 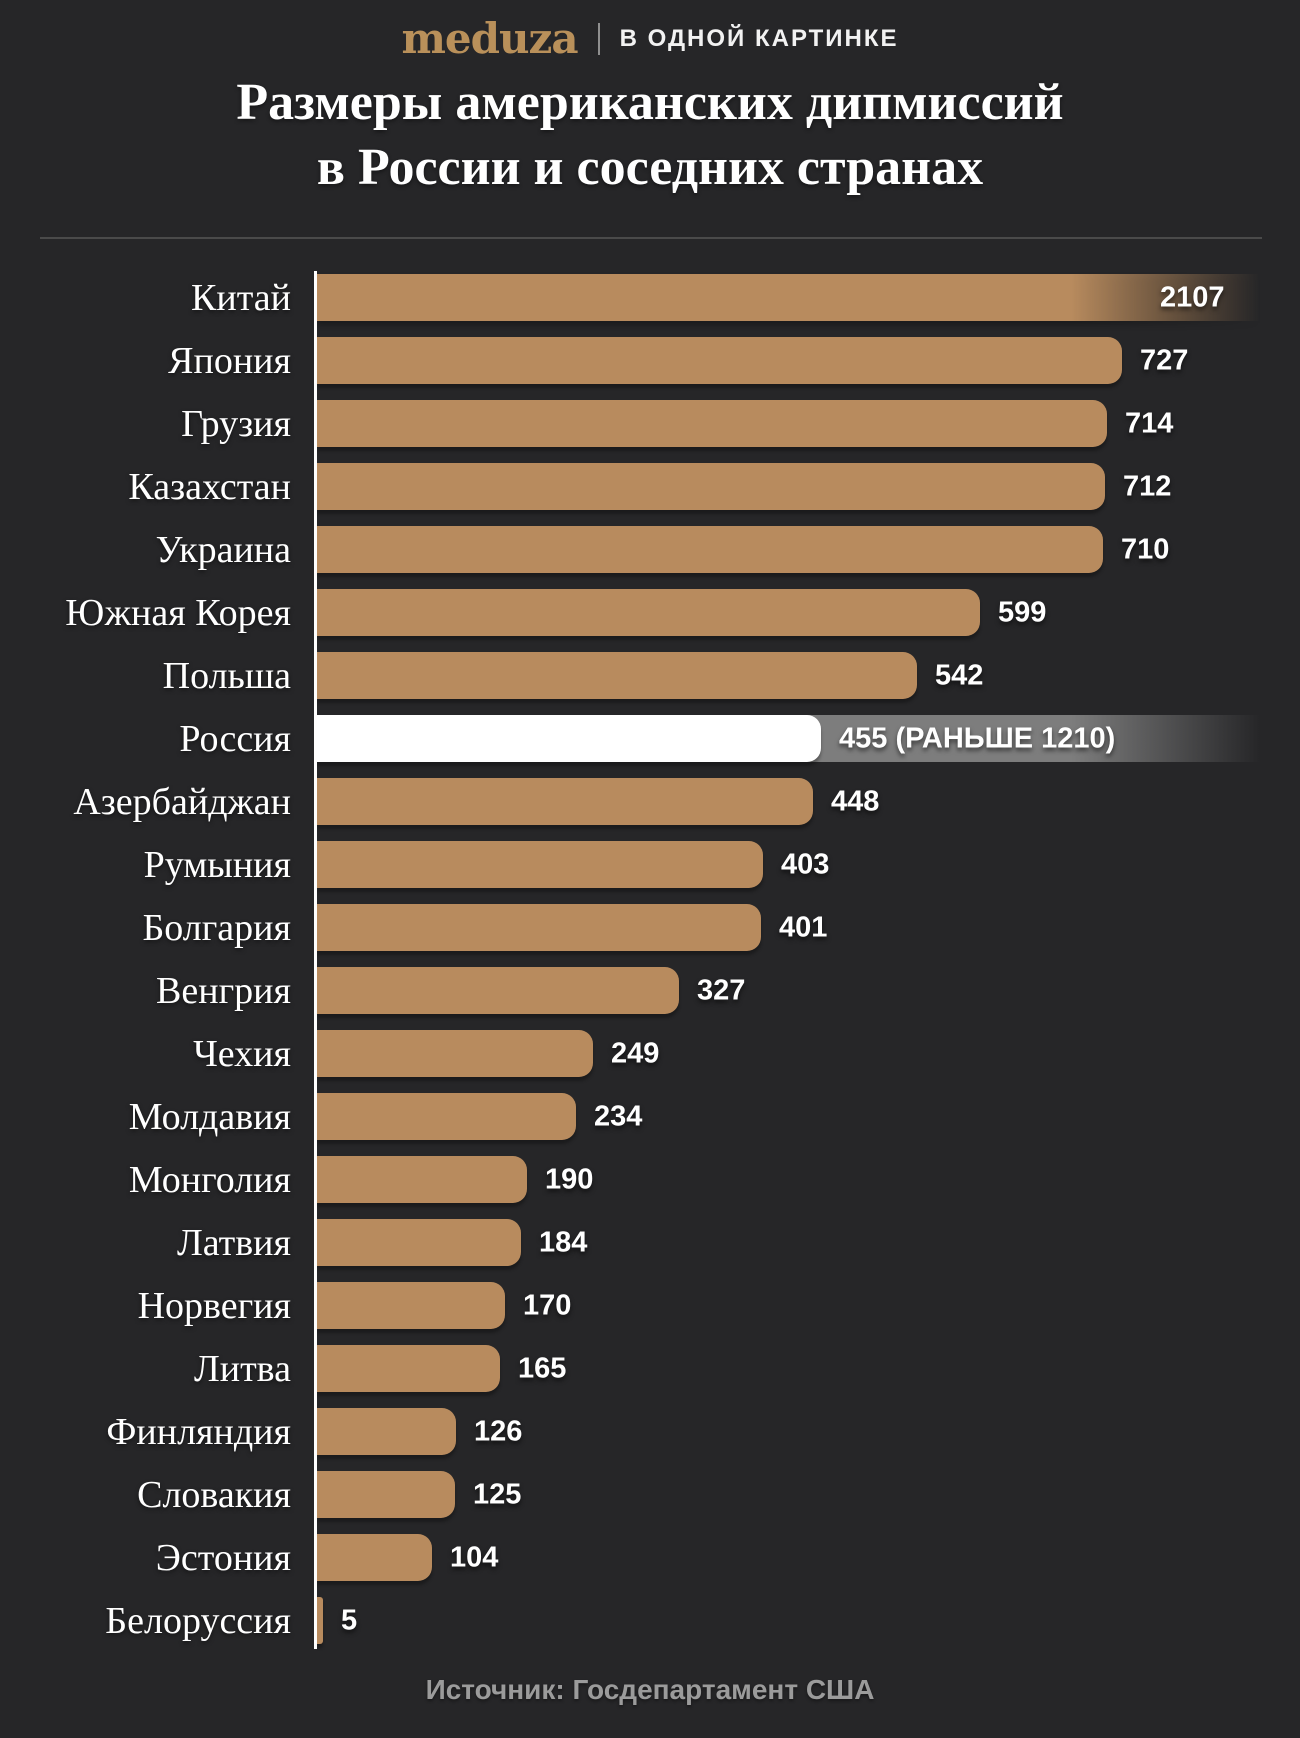 I want to click on bar-area: 727, so click(x=808, y=360).